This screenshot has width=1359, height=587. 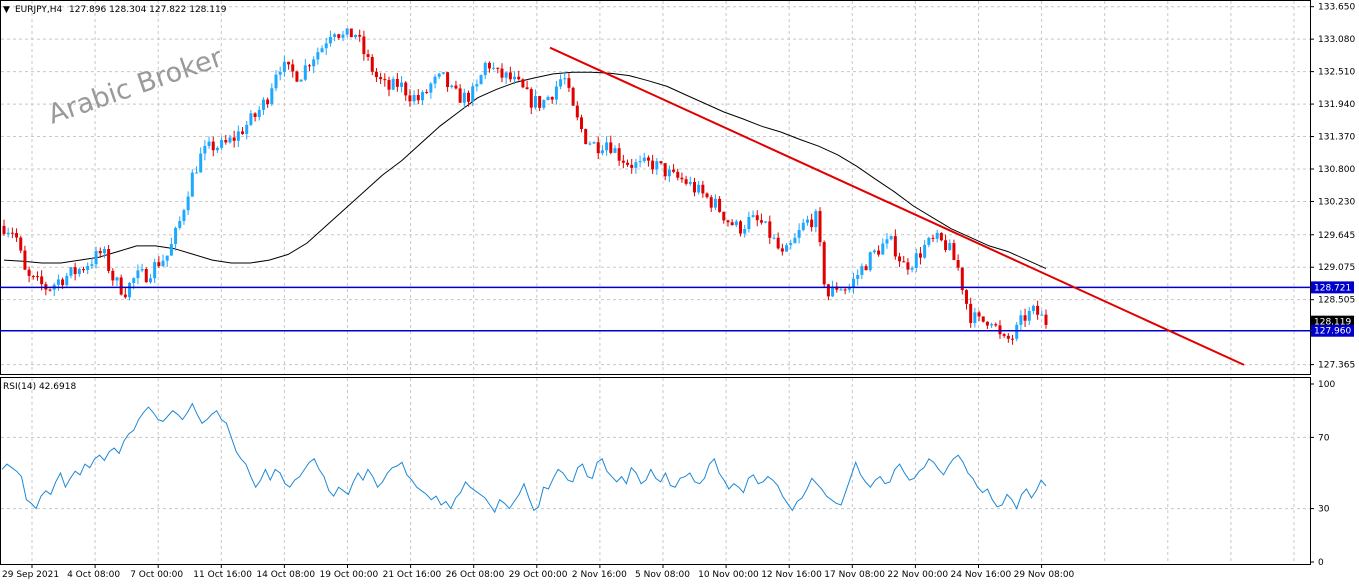 I want to click on price-tick-label: 128.505, so click(x=1336, y=301).